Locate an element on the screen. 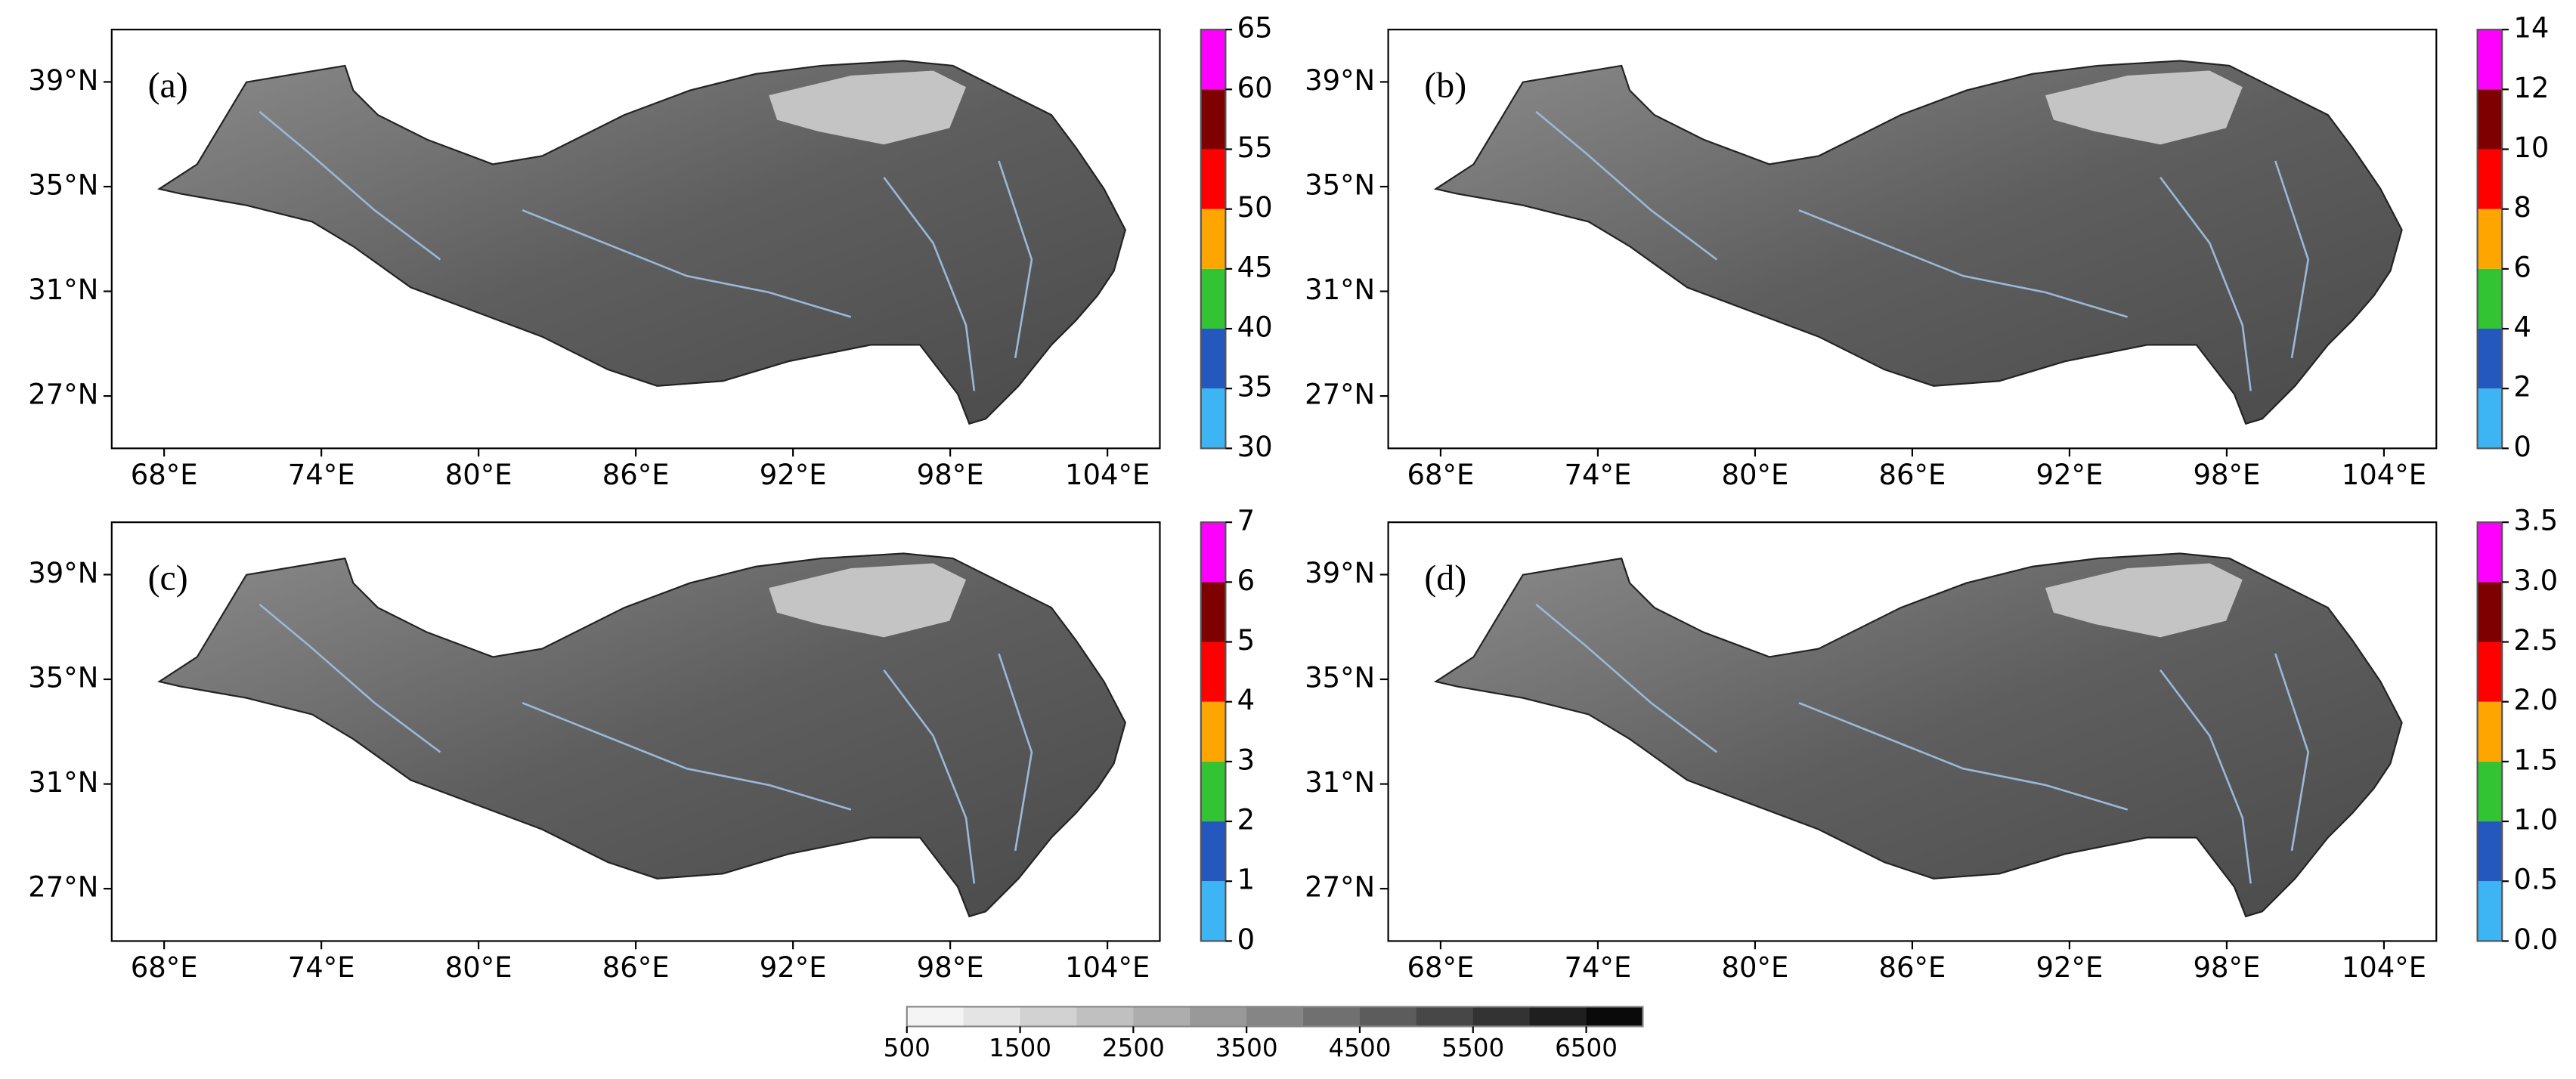  elevation-tick-label: 2500 is located at coordinates (1133, 1048).